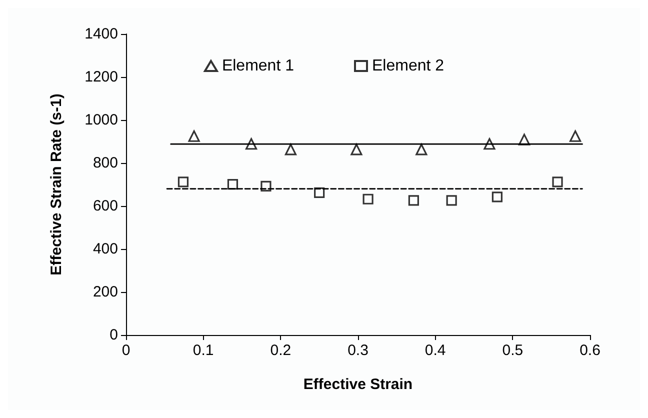 The height and width of the screenshot is (418, 648). Describe the element at coordinates (513, 350) in the screenshot. I see `x-tick-label: 0.5` at that location.